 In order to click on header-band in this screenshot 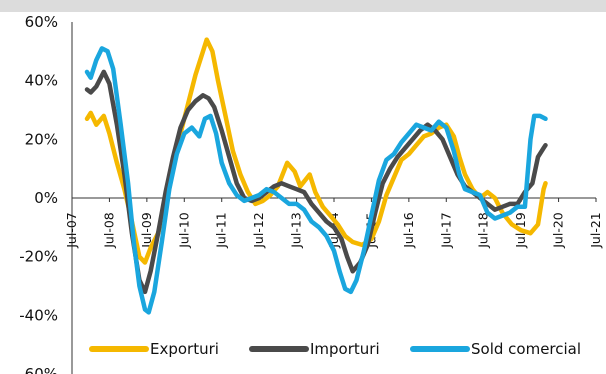, I will do `click(303, 6)`.